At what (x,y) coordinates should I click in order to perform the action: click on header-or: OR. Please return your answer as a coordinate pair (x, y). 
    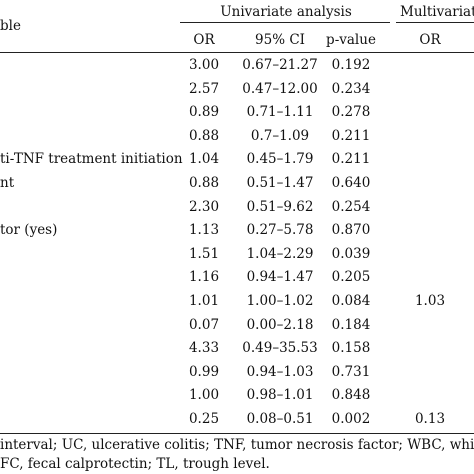
    Looking at the image, I should click on (204, 40).